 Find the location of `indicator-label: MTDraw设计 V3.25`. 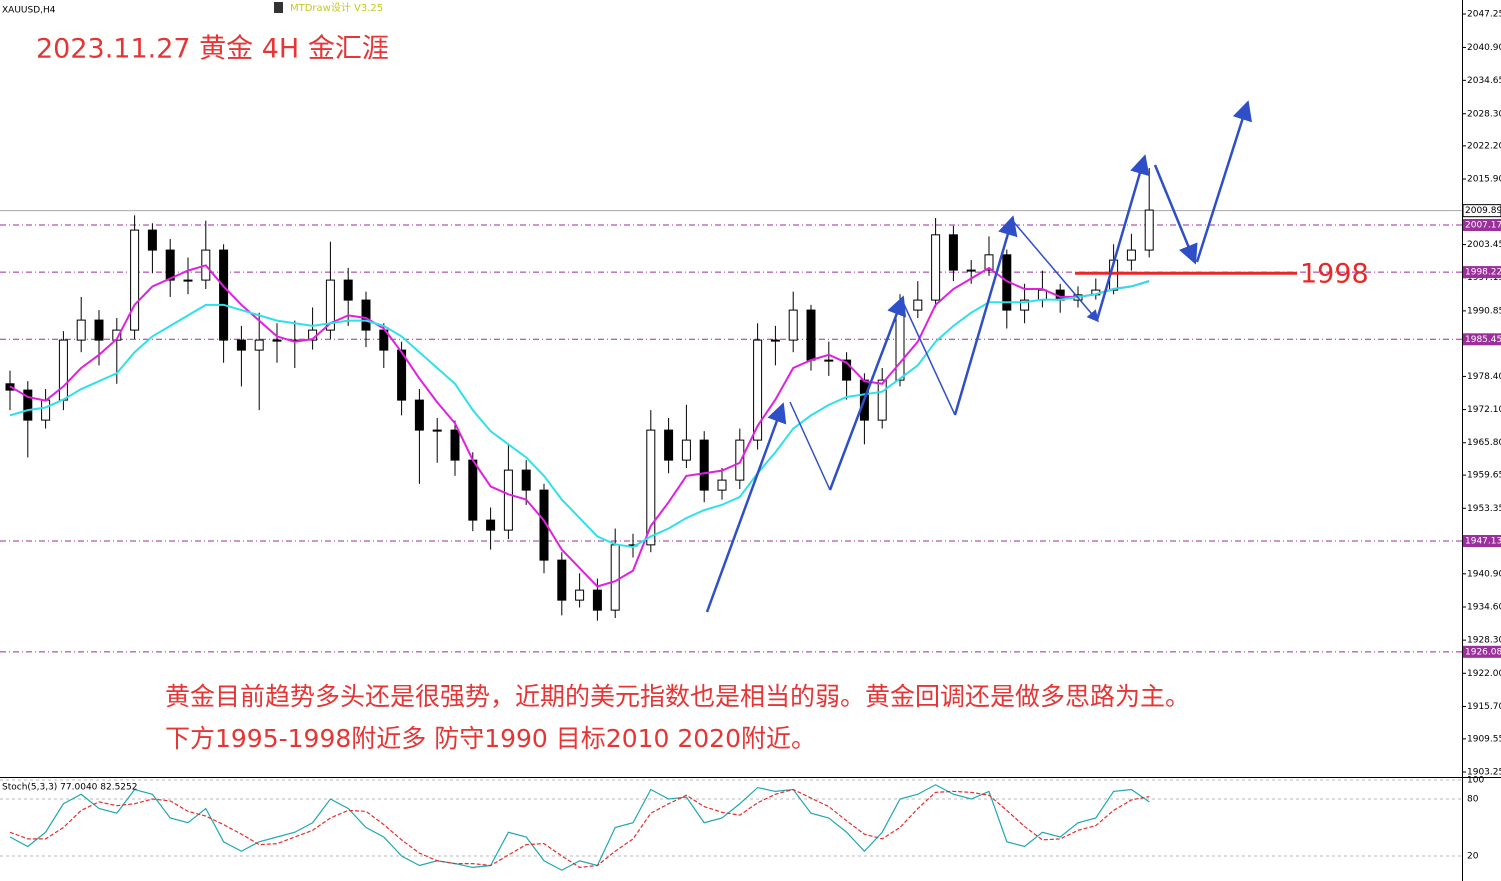

indicator-label: MTDraw设计 V3.25 is located at coordinates (336, 7).